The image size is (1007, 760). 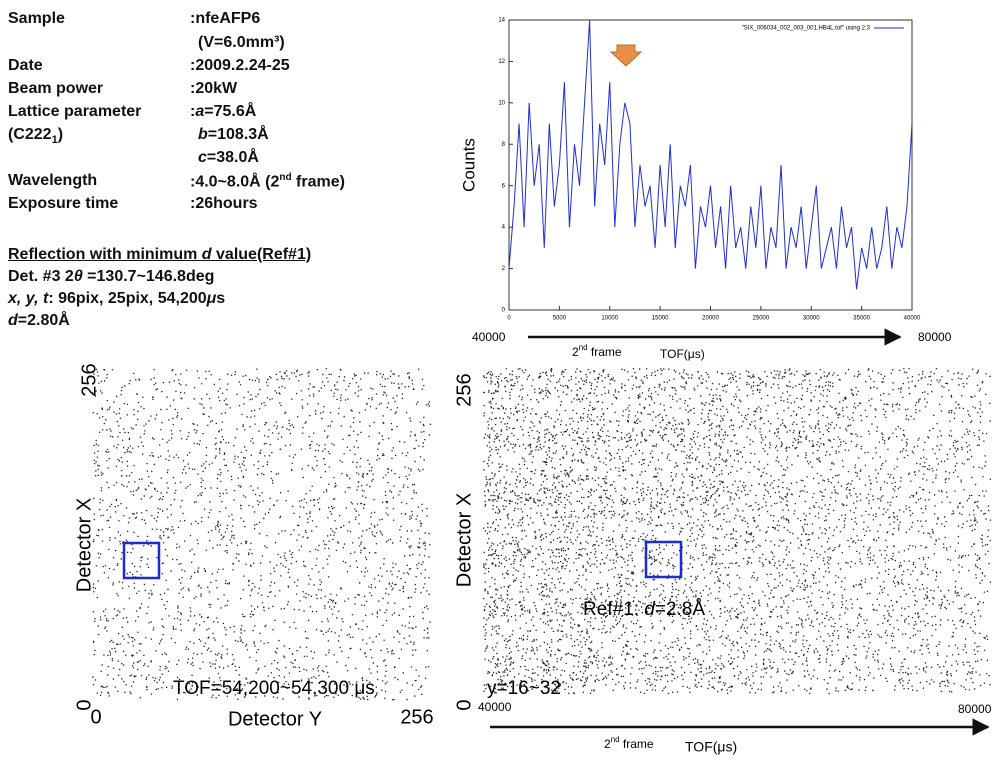 What do you see at coordinates (501, 62) in the screenshot?
I see `y-tick-label: 12` at bounding box center [501, 62].